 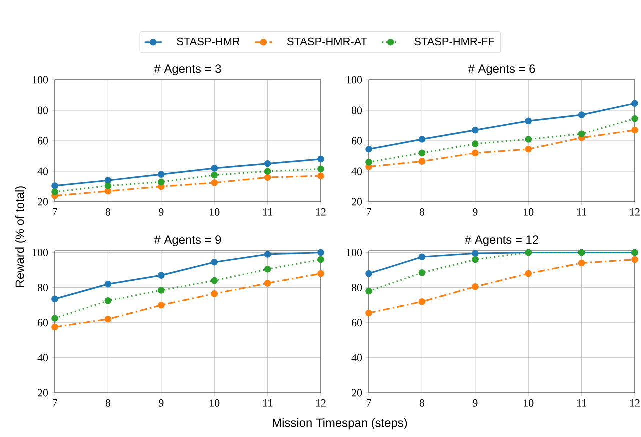 What do you see at coordinates (454, 42) in the screenshot?
I see `legend-label: STASP-HMR-FF` at bounding box center [454, 42].